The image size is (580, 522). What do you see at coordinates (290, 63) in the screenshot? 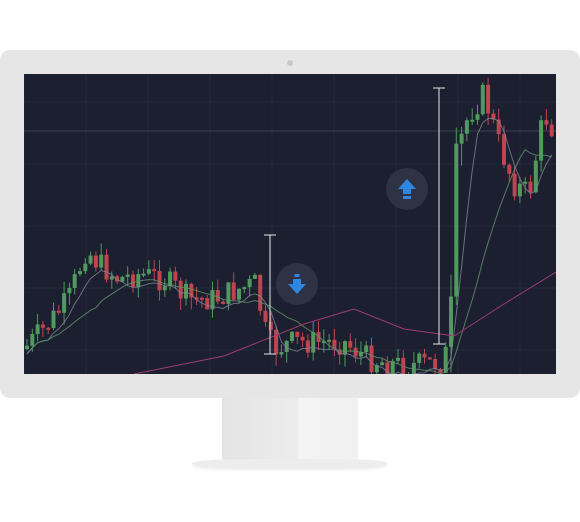
I see `webcam` at bounding box center [290, 63].